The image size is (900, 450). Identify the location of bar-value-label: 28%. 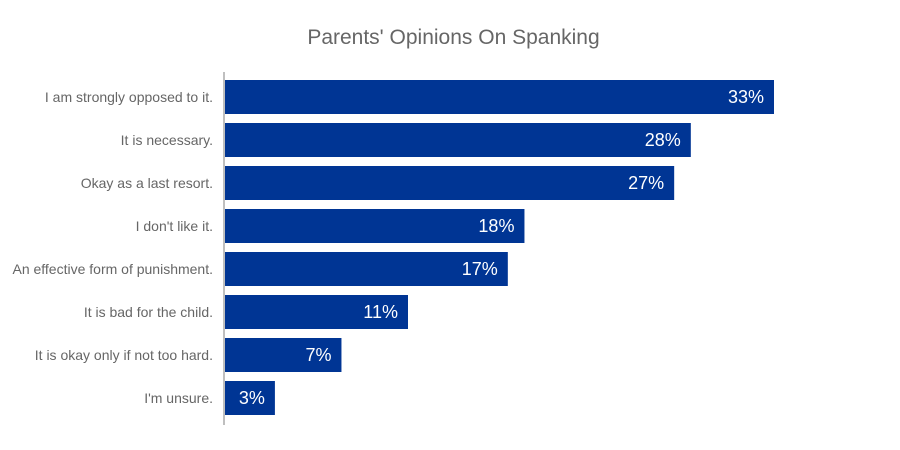
(663, 140).